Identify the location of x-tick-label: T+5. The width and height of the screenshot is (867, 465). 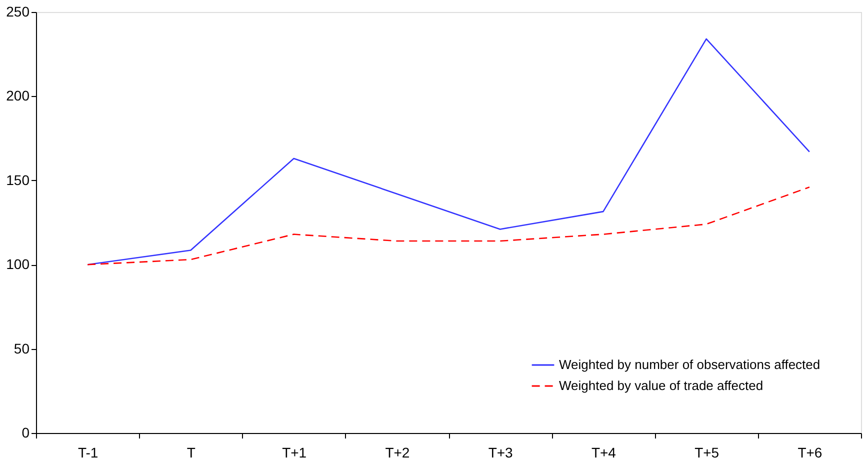
(707, 452).